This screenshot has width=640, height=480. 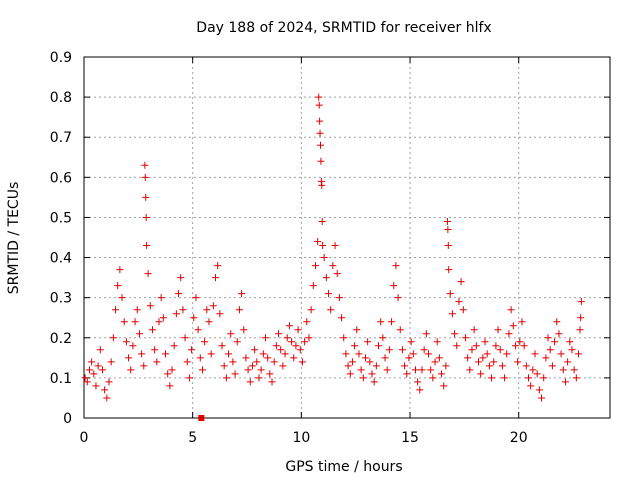 I want to click on y-tick-label: 0.7, so click(x=61, y=138).